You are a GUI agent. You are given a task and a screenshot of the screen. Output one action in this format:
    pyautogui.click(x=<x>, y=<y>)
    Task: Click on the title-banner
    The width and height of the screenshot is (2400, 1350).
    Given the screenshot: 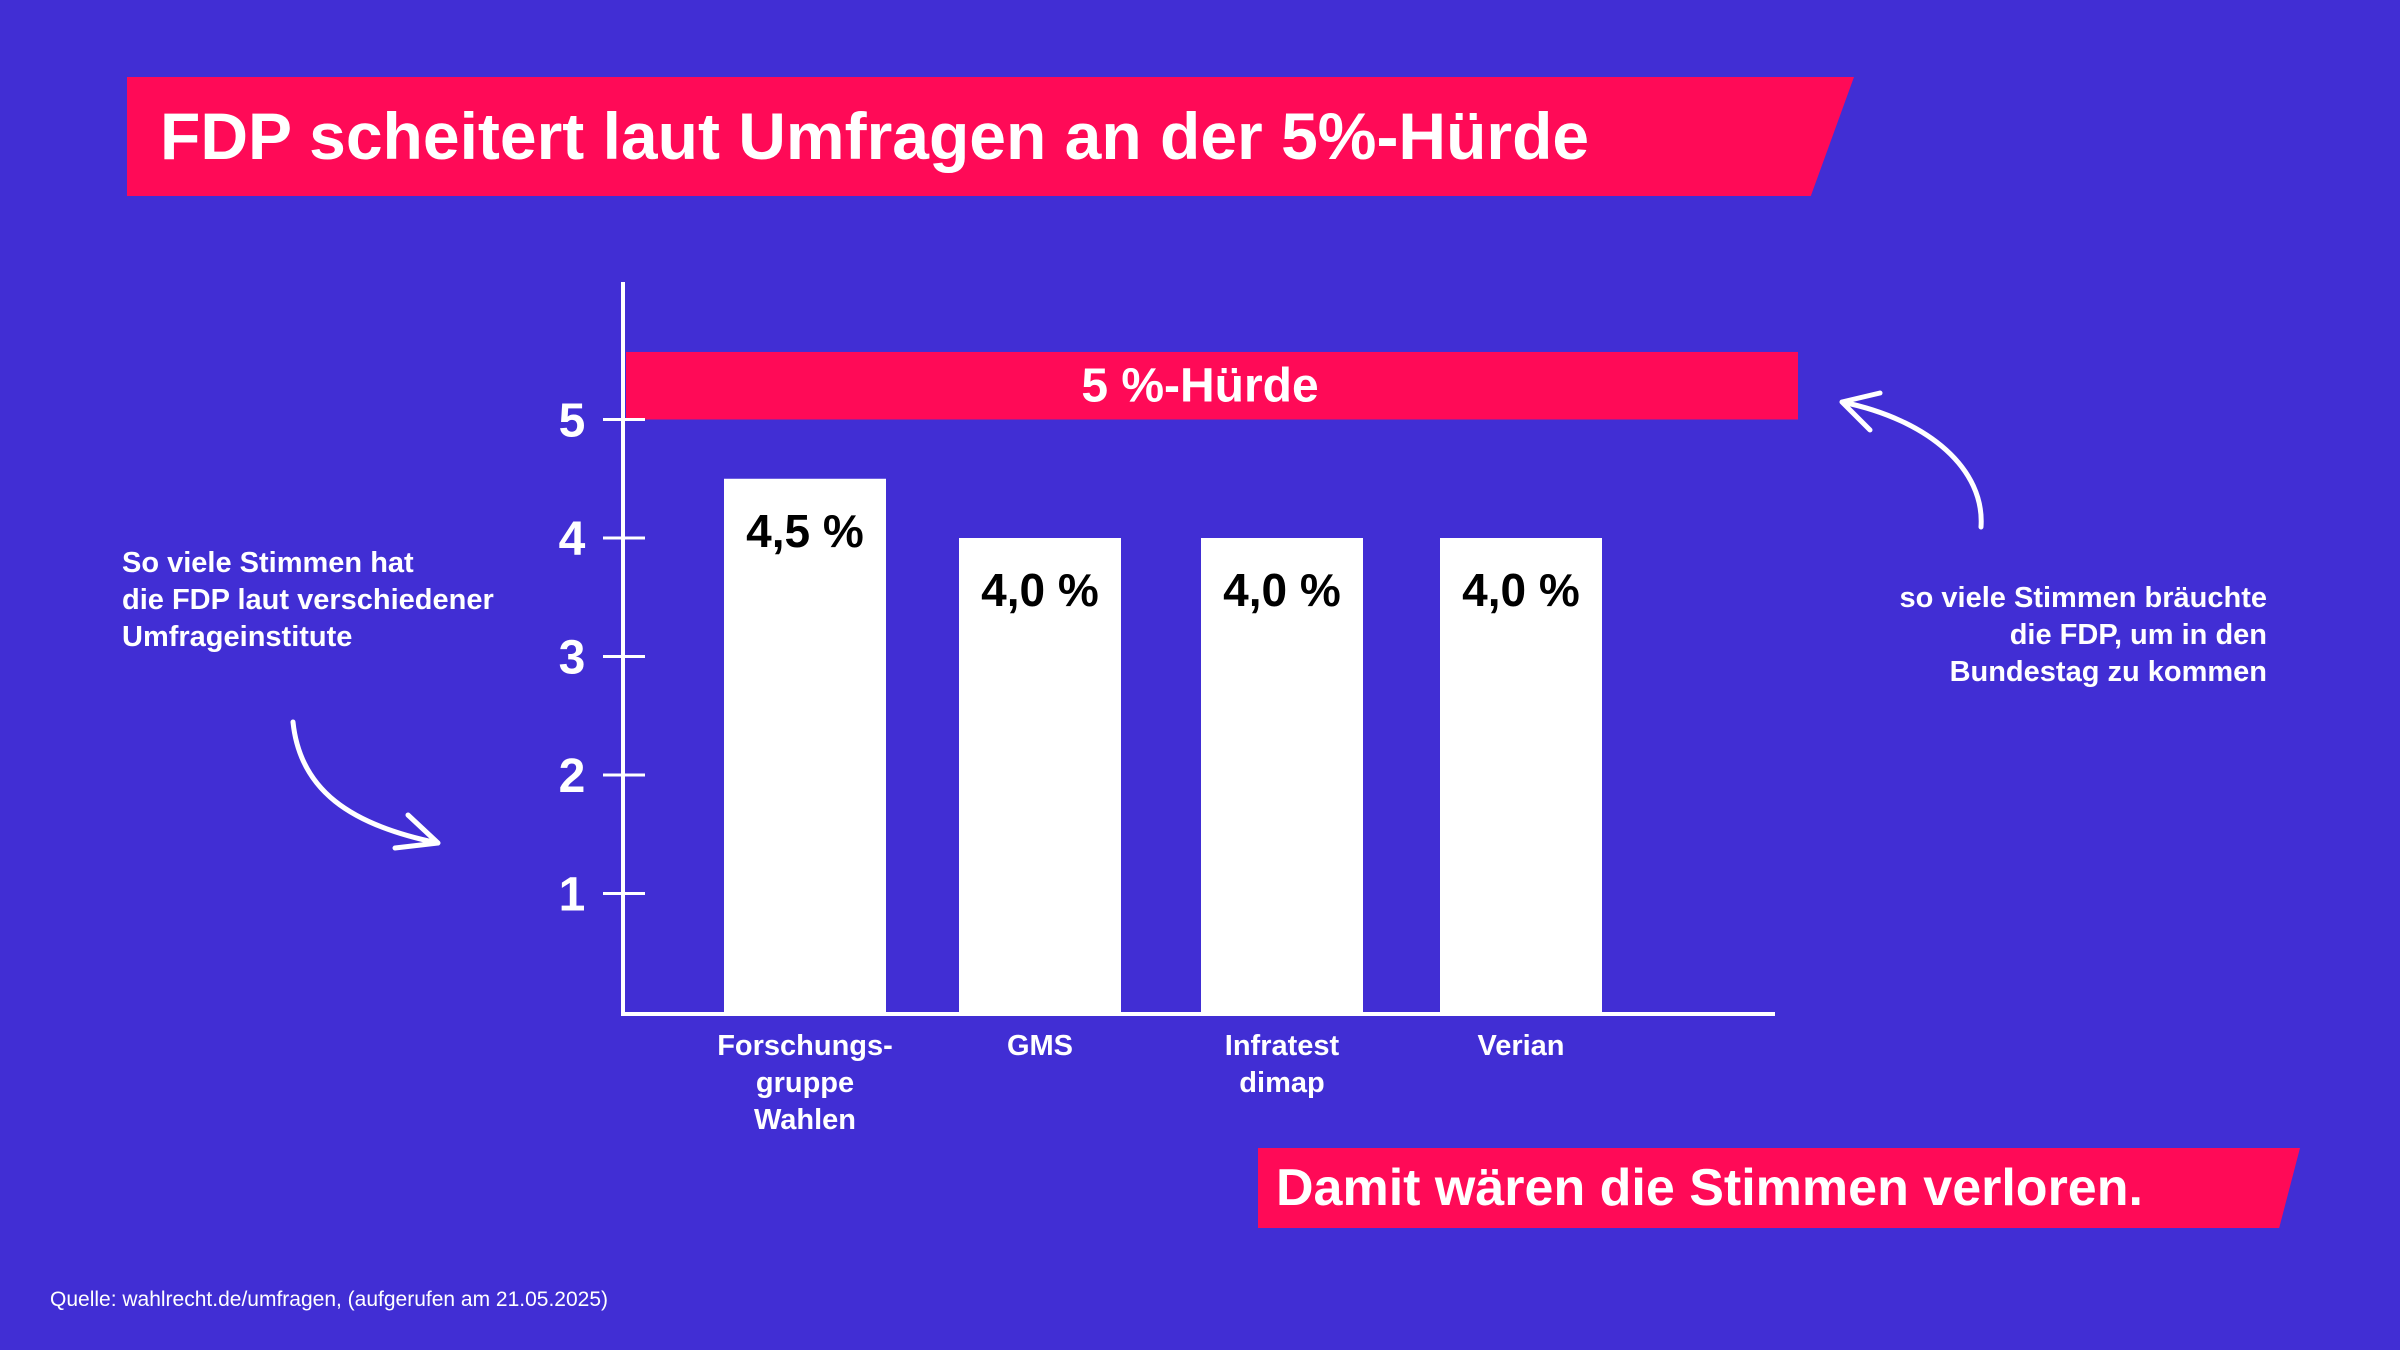 What is the action you would take?
    pyautogui.click(x=990, y=136)
    